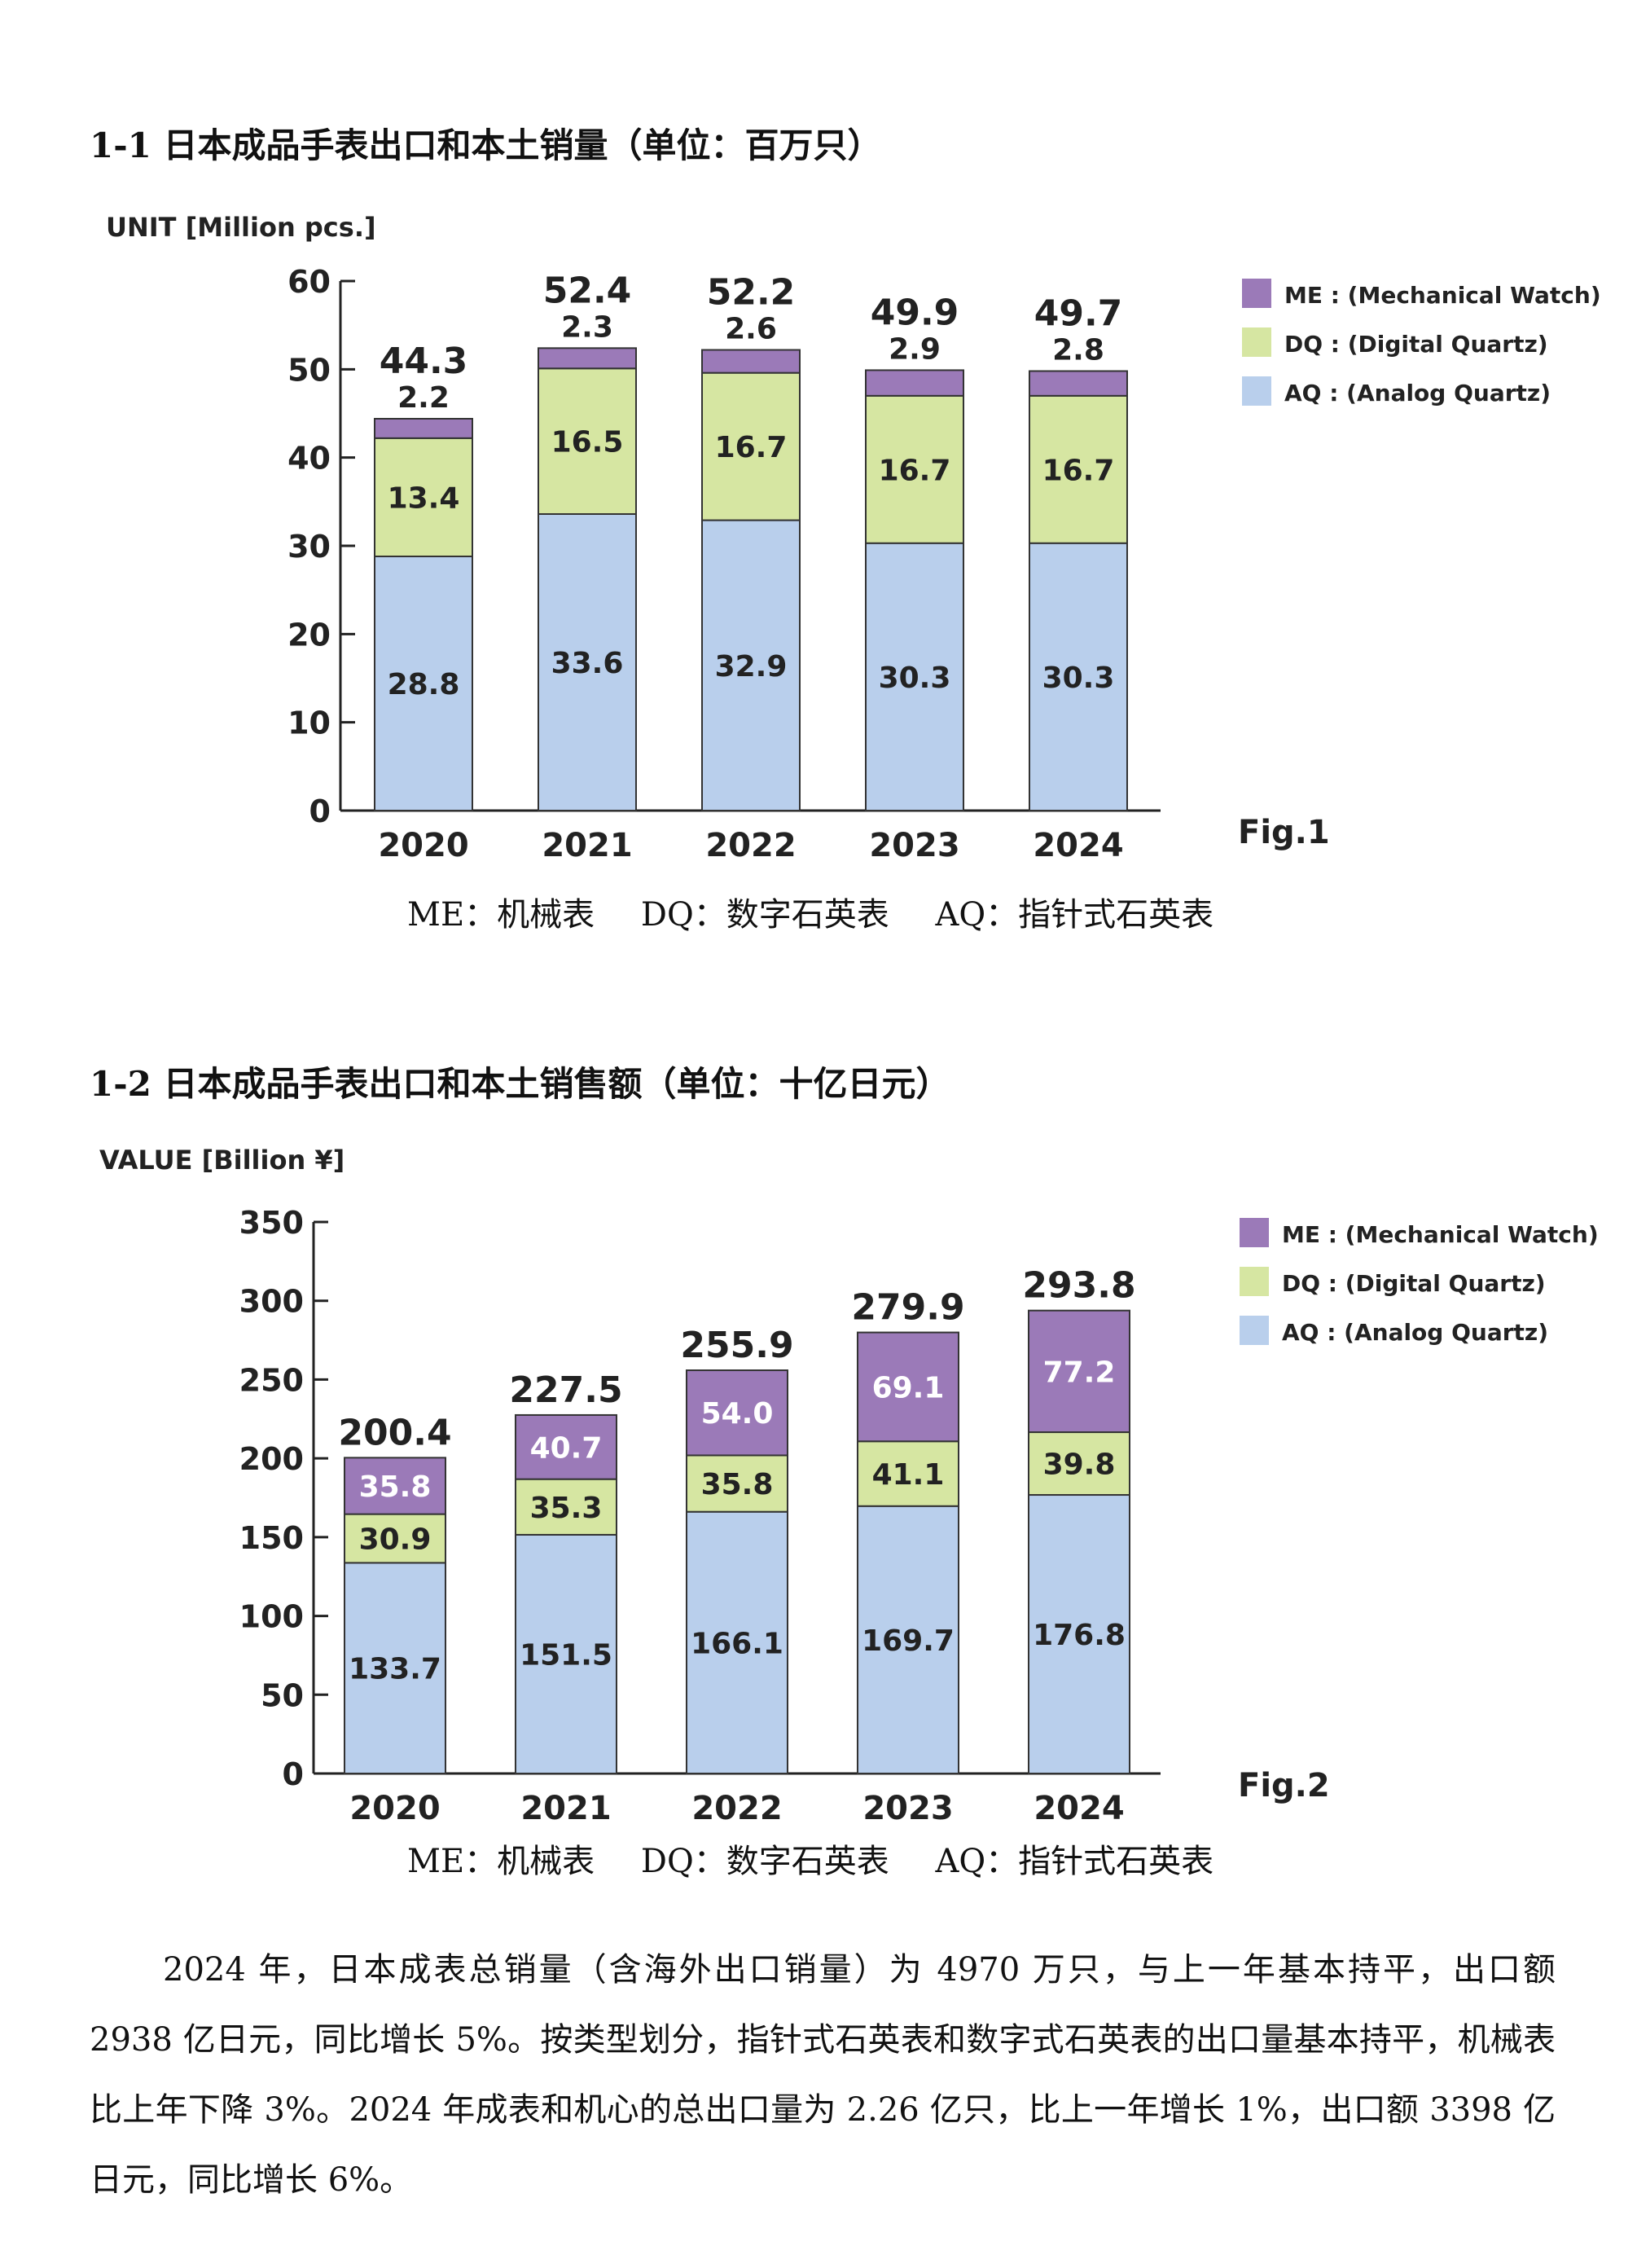 The height and width of the screenshot is (2268, 1637). Describe the element at coordinates (566, 1508) in the screenshot. I see `data-label-dq: 35.3` at that location.